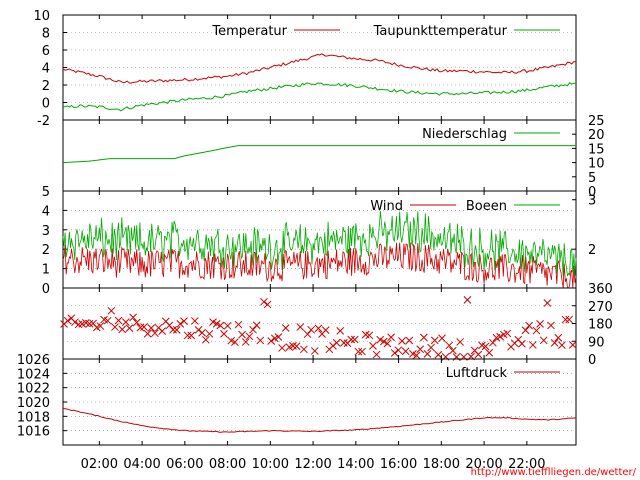 The width and height of the screenshot is (640, 480). Describe the element at coordinates (46, 231) in the screenshot. I see `wind-left-tick-label: 3` at that location.